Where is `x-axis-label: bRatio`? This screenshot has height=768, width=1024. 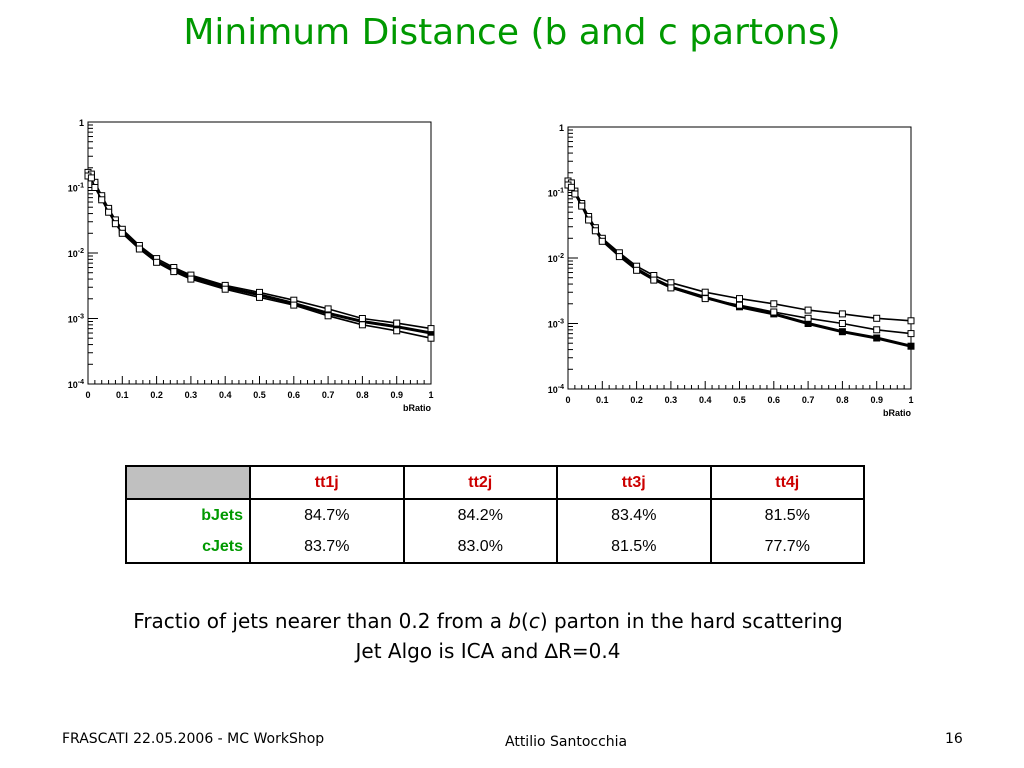 x-axis-label: bRatio is located at coordinates (897, 413).